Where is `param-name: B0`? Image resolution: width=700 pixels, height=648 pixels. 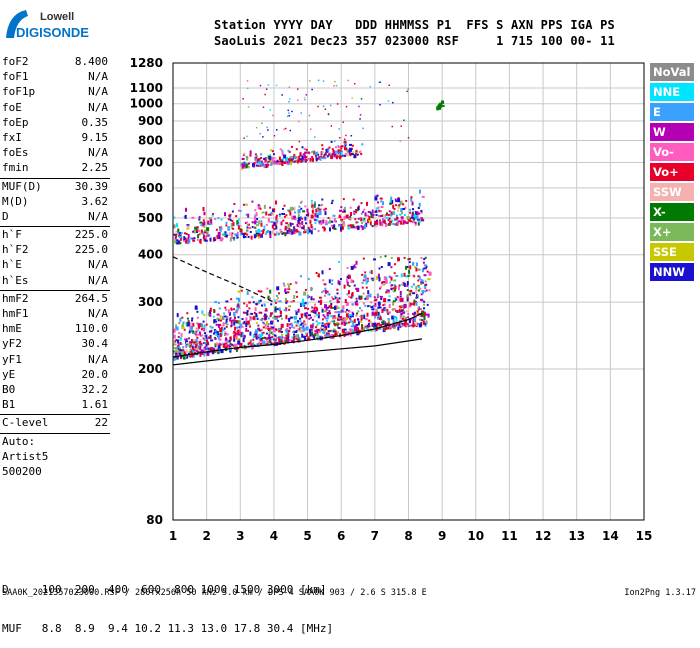
param-name: B0 is located at coordinates (9, 389).